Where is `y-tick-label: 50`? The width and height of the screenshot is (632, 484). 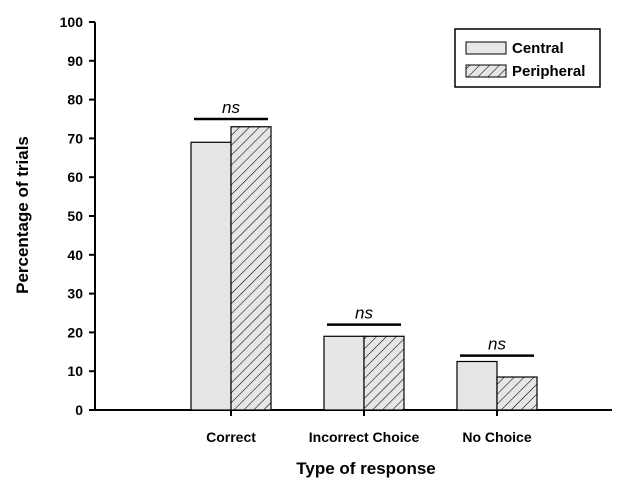 y-tick-label: 50 is located at coordinates (75, 216).